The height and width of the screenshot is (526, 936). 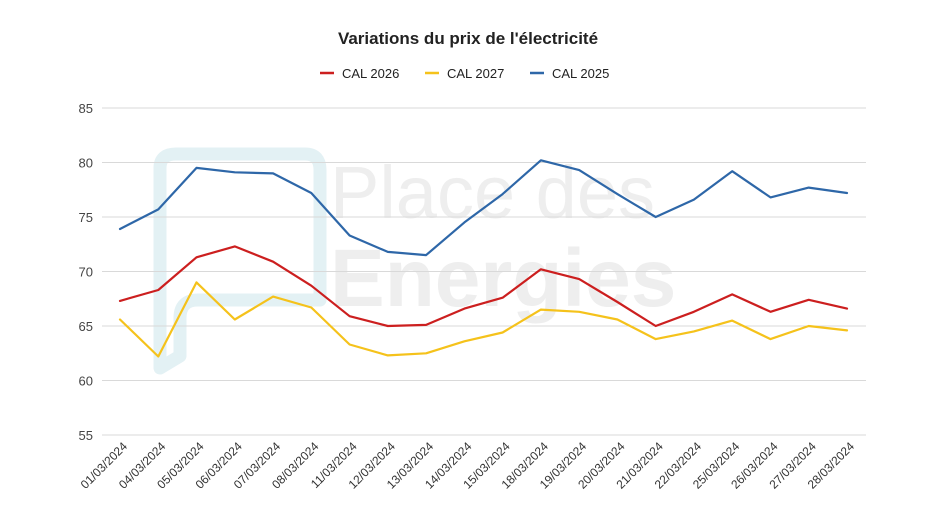 I want to click on y-tick-label: 70, so click(x=86, y=272).